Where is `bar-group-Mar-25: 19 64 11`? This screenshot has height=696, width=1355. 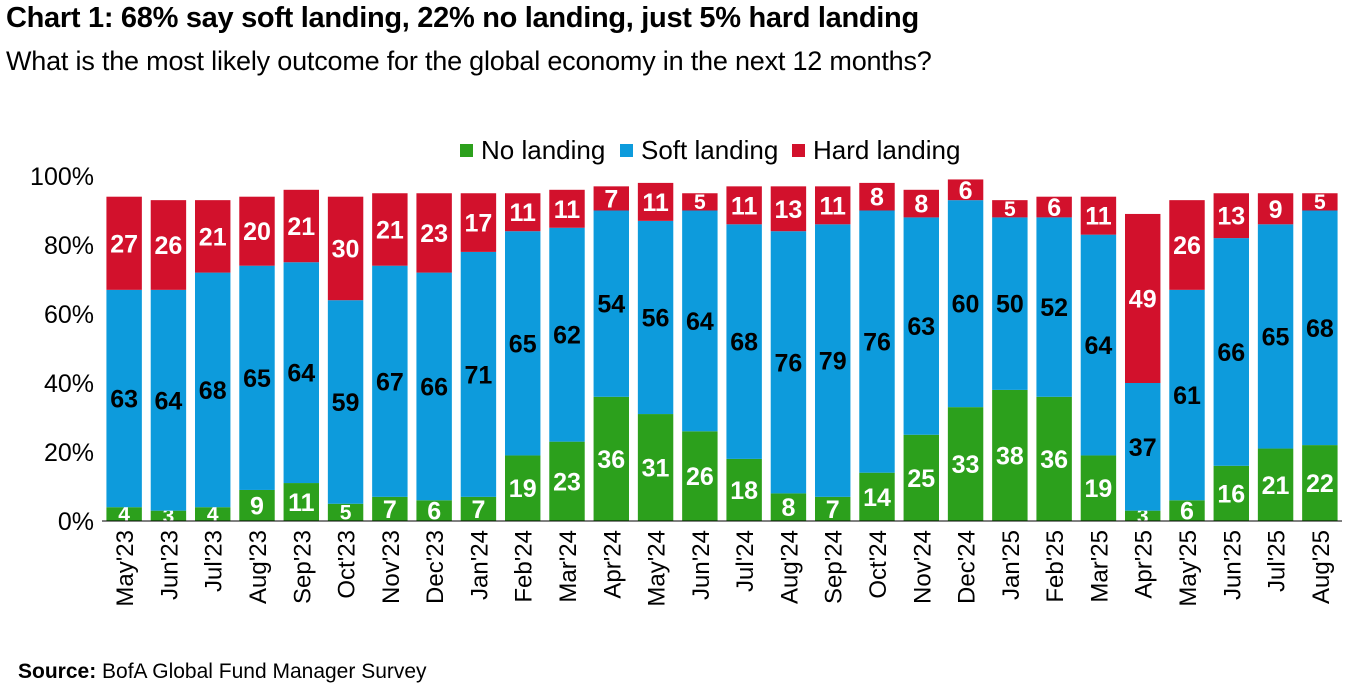
bar-group-Mar-25: 19 64 11 is located at coordinates (1098, 358).